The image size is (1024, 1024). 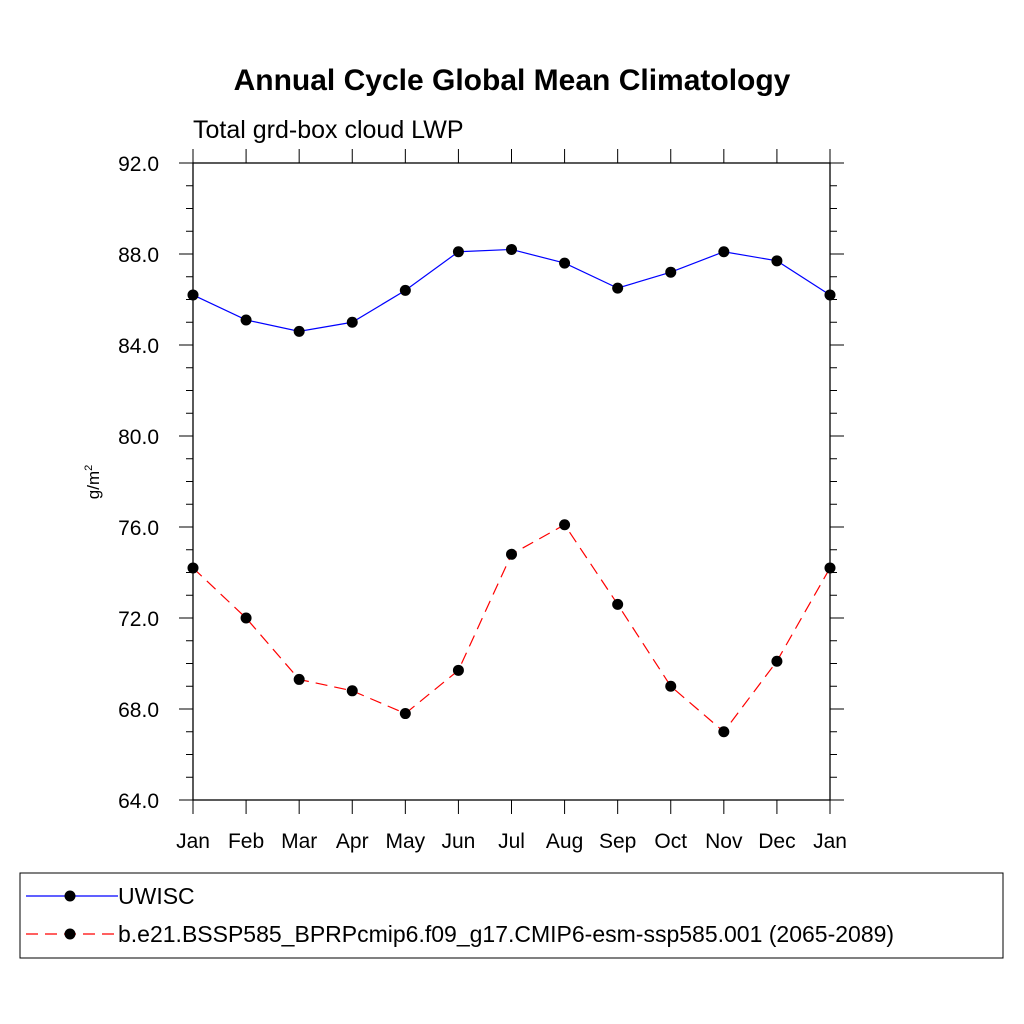 I want to click on y-tick-label: 72.0, so click(x=138, y=619).